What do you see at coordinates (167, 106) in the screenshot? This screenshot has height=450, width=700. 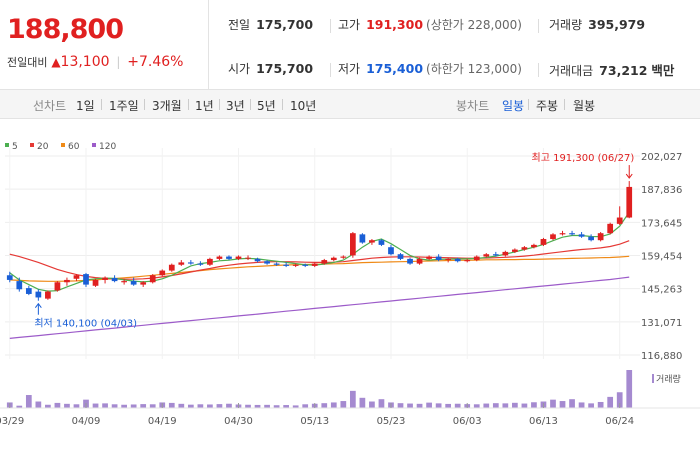 I see `period-3m: 3개월` at bounding box center [167, 106].